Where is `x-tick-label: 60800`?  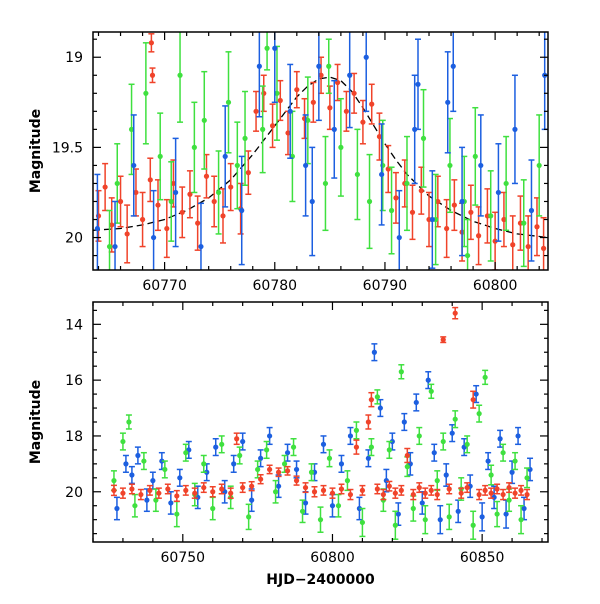 x-tick-label: 60800 is located at coordinates (332, 558).